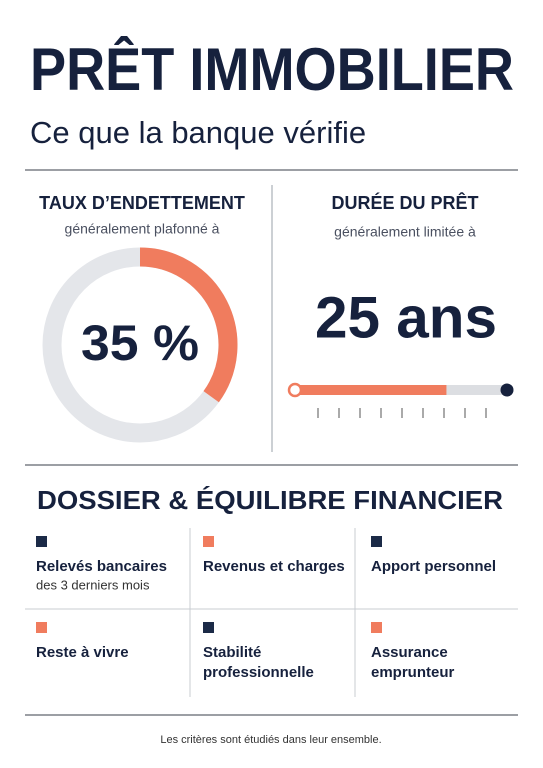 This screenshot has height=768, width=543. Describe the element at coordinates (142, 229) in the screenshot. I see `panel-subtitle: généralement plafonné à` at that location.